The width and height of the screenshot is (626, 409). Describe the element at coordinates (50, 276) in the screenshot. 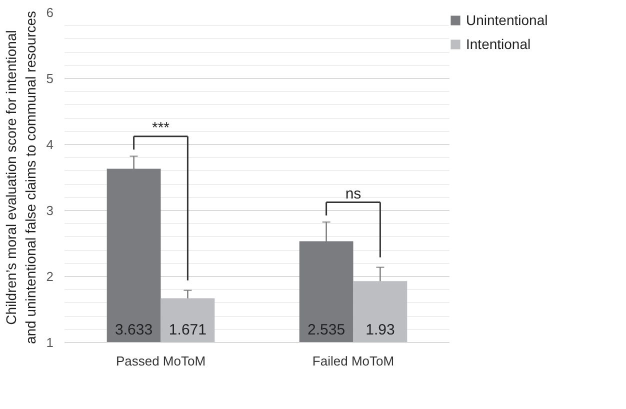

I see `y-tick-label: 2` at that location.